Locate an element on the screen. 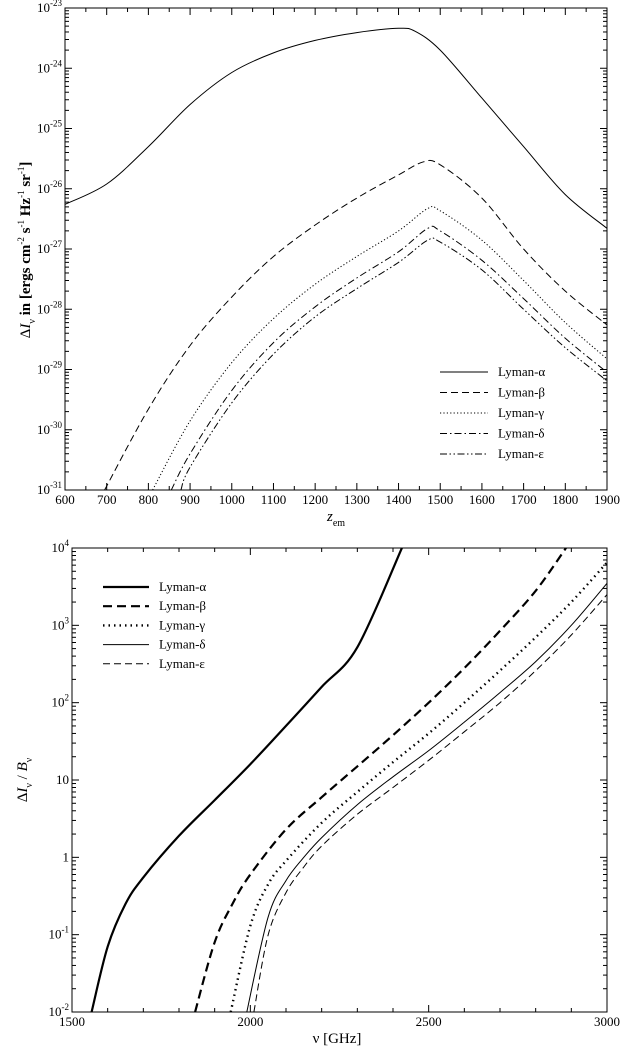 The height and width of the screenshot is (1049, 622). y-tick-label: 10³ is located at coordinates (61, 623).